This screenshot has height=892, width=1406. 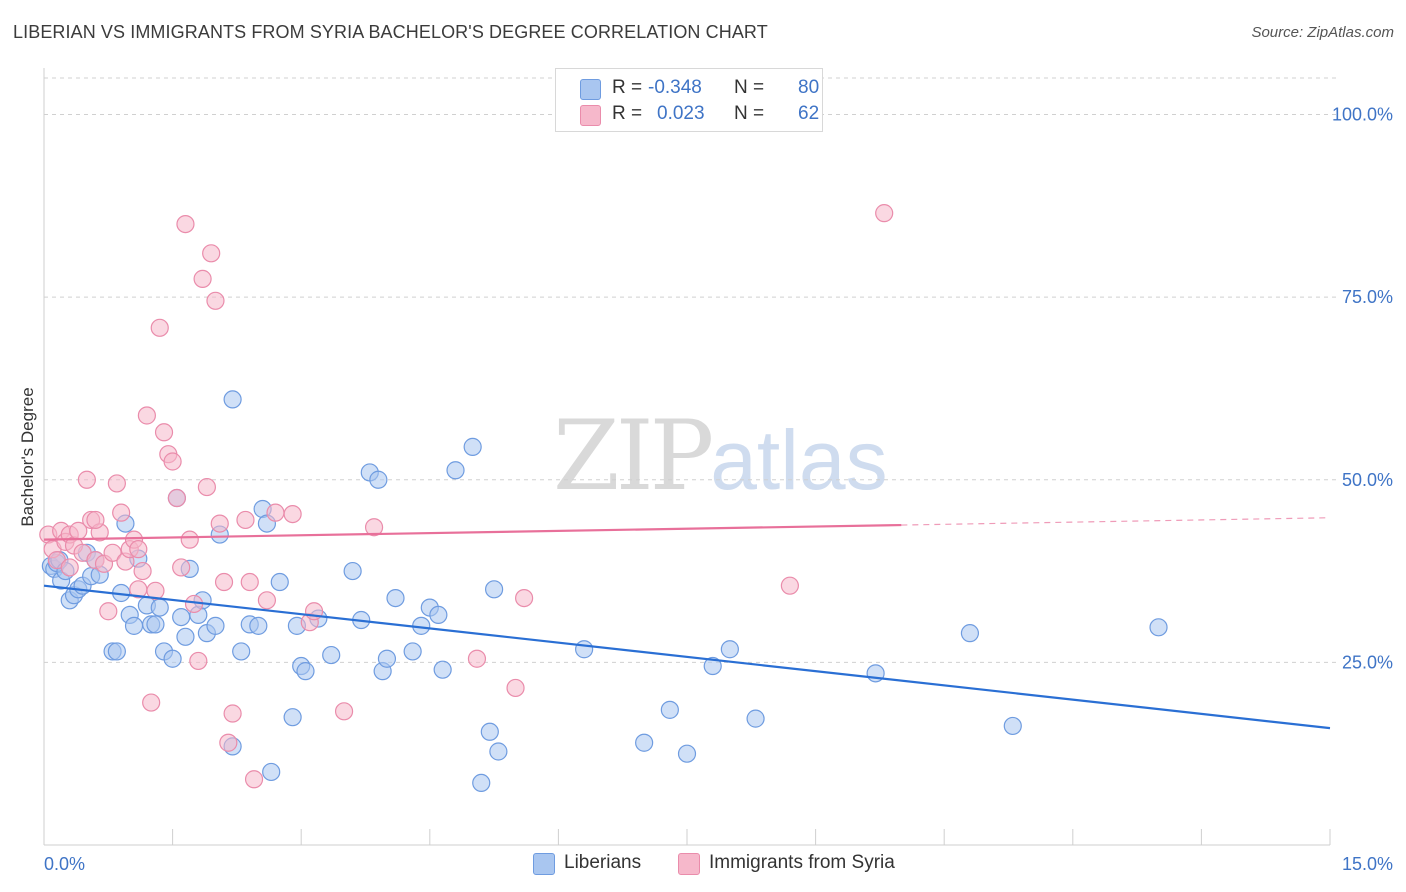 I want to click on legend-r-value: 0.023, so click(x=681, y=113).